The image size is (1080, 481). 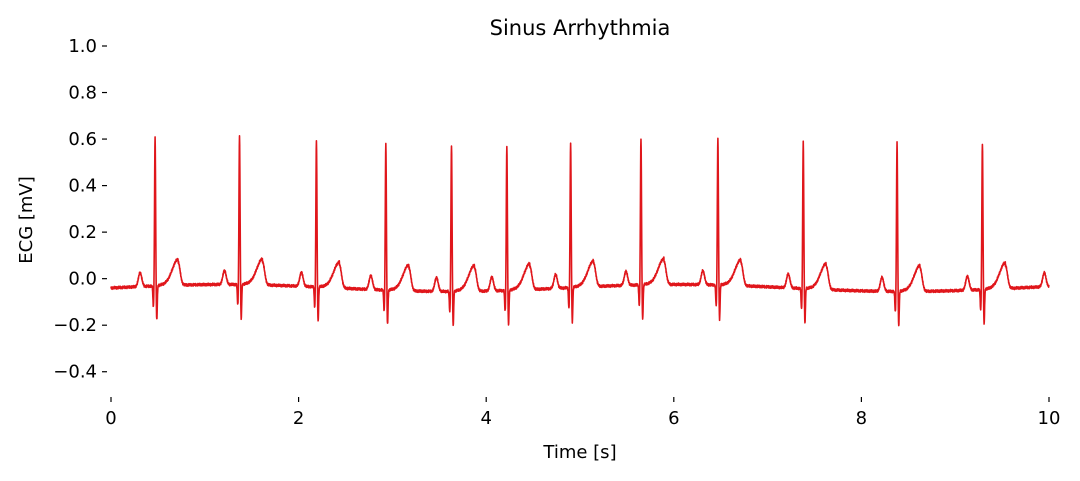 I want to click on y-tick-label: 0.6, so click(x=82, y=139).